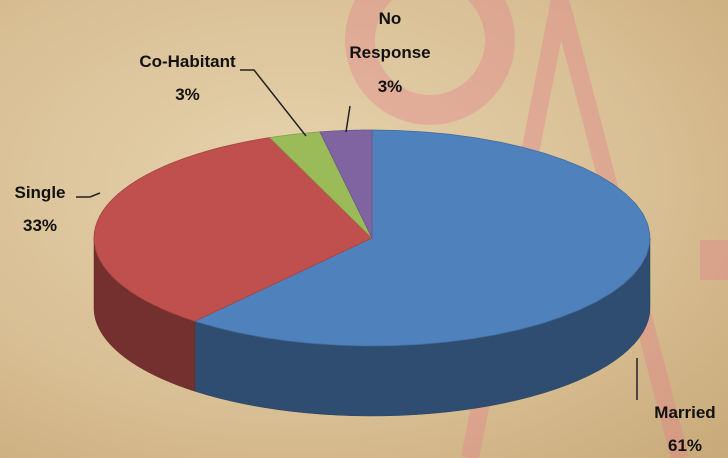  Describe the element at coordinates (40, 192) in the screenshot. I see `category-label: Single` at that location.